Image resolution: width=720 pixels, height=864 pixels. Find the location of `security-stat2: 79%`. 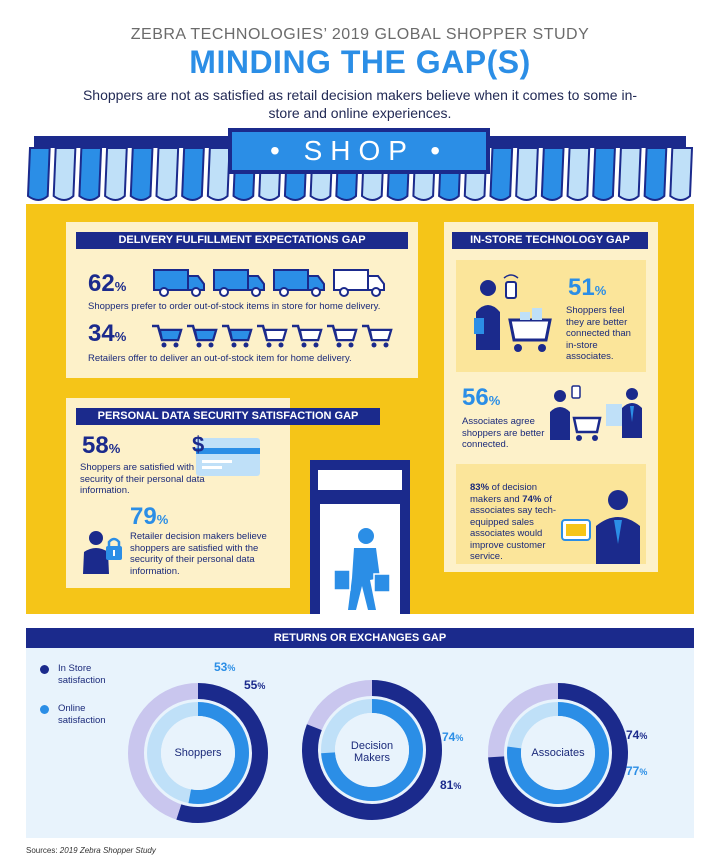

security-stat2: 79% is located at coordinates (149, 517).